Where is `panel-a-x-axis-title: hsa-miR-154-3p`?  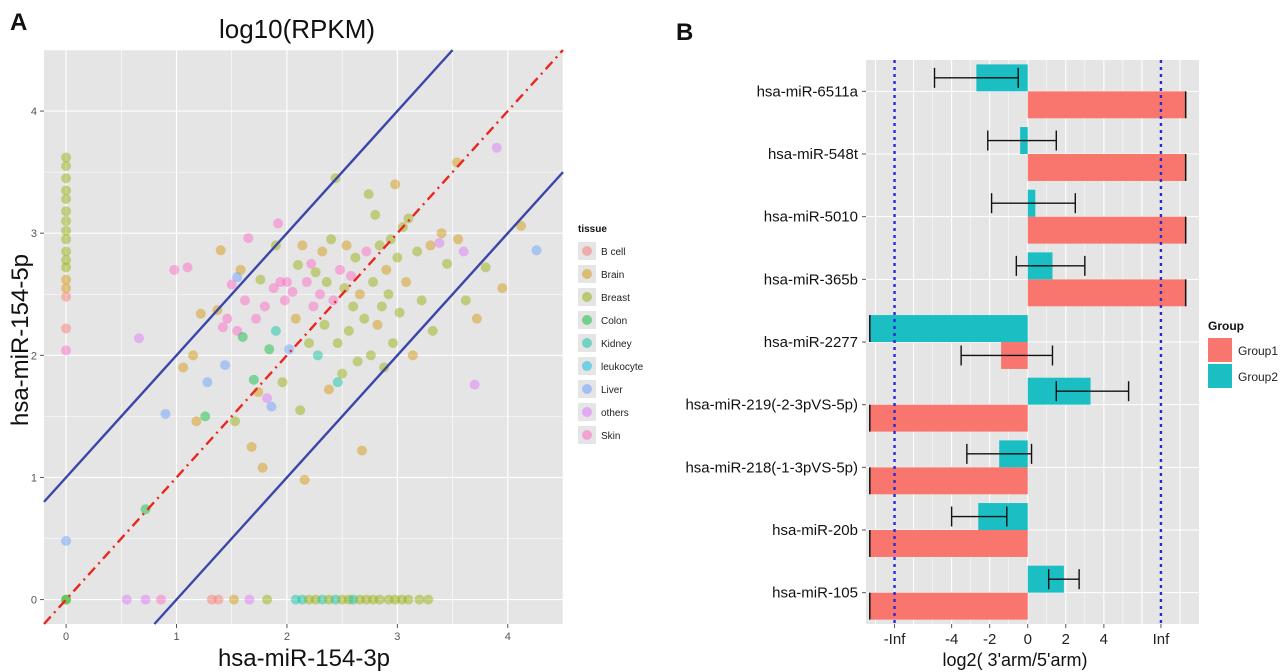
panel-a-x-axis-title: hsa-miR-154-3p is located at coordinates (304, 658).